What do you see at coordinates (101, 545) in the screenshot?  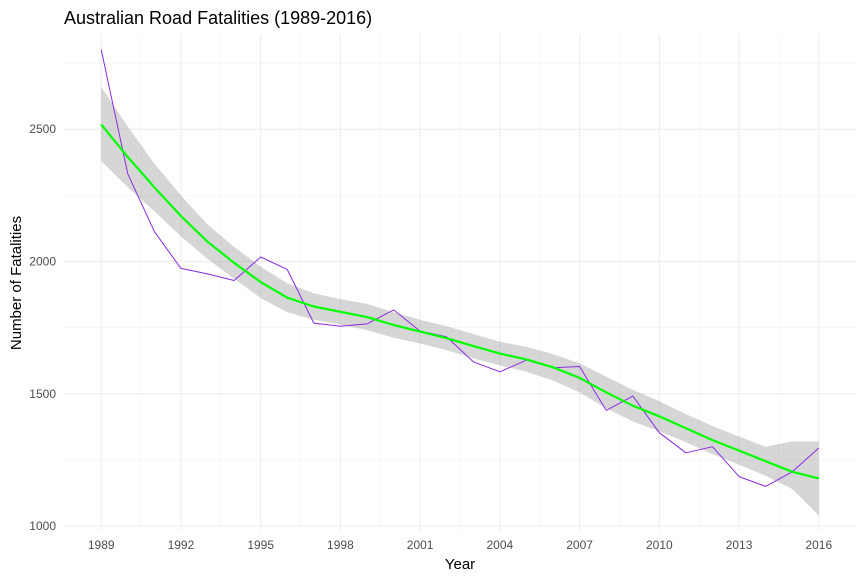 I see `x-tick-label: 1989` at bounding box center [101, 545].